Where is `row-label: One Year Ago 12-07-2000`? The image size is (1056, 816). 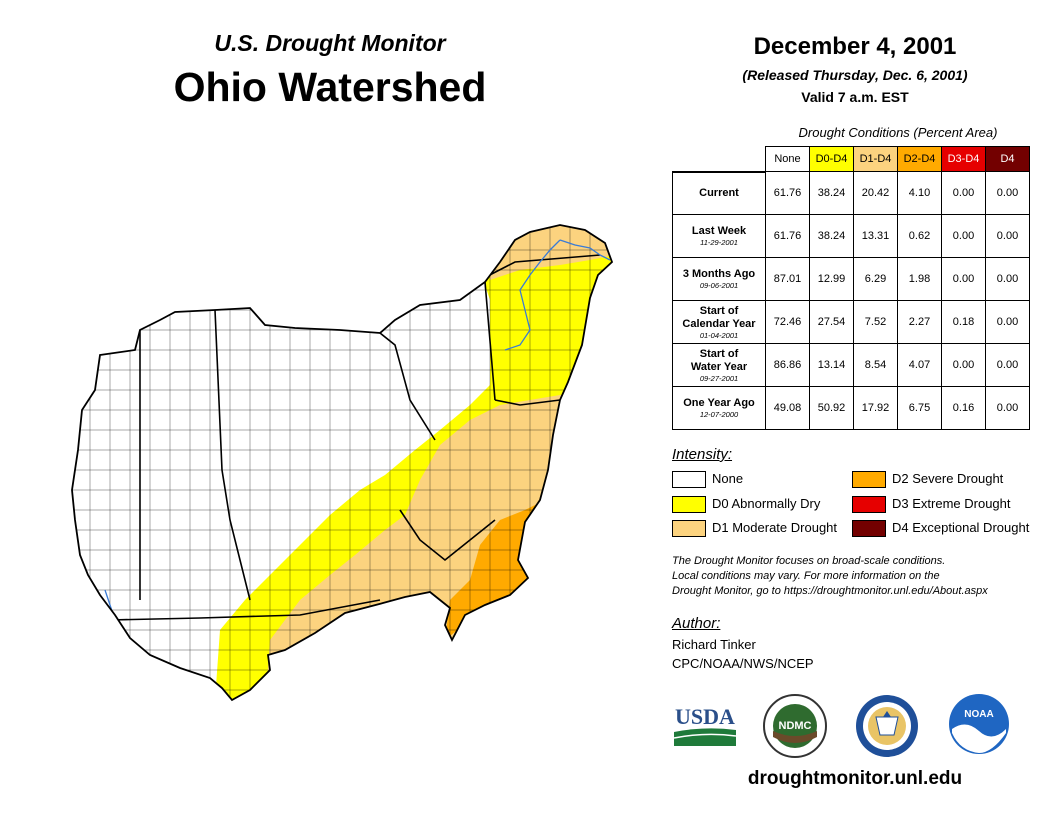
row-label: One Year Ago 12-07-2000 is located at coordinates (719, 408).